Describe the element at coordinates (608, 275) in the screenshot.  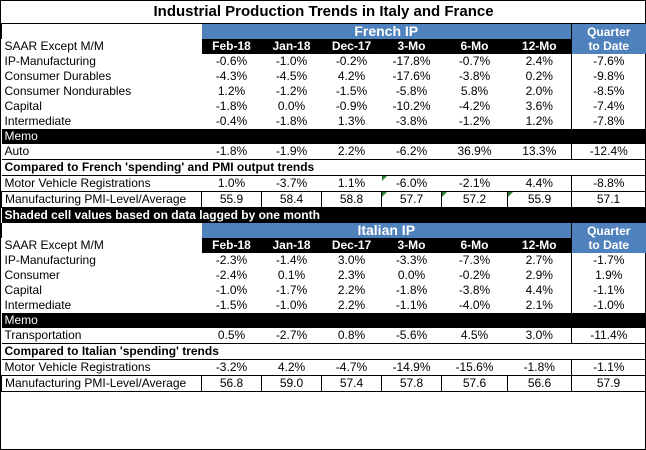
I see `table-cell: 1.9%` at that location.